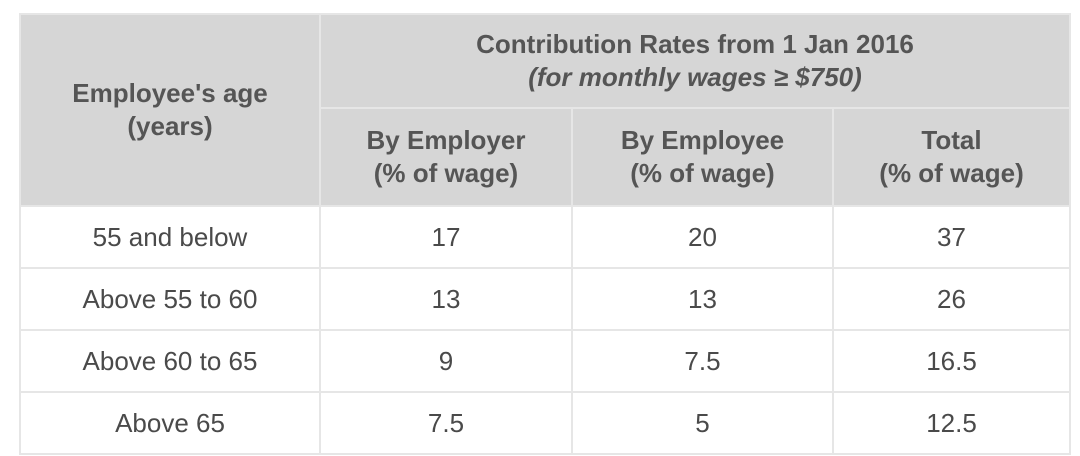 This screenshot has width=1080, height=456. Describe the element at coordinates (446, 423) in the screenshot. I see `employer-rate-cell: 7.5` at that location.